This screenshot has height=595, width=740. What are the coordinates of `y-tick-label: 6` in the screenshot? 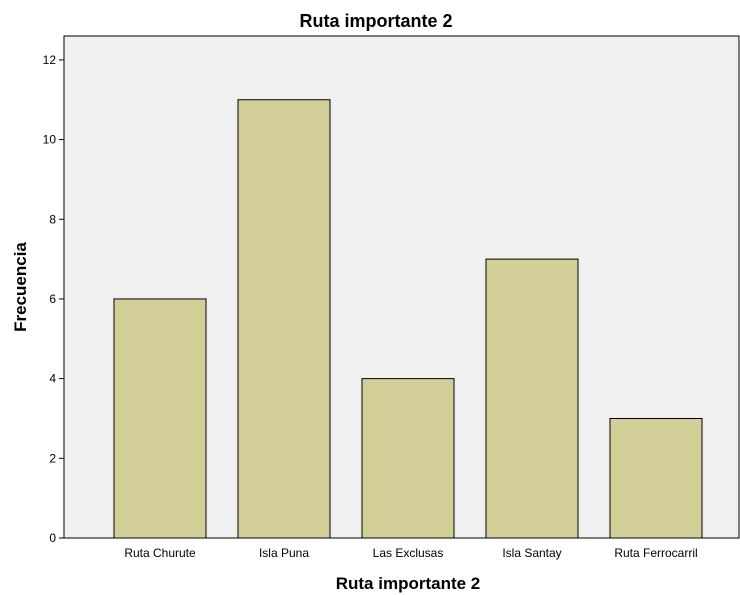 It's located at (52, 299).